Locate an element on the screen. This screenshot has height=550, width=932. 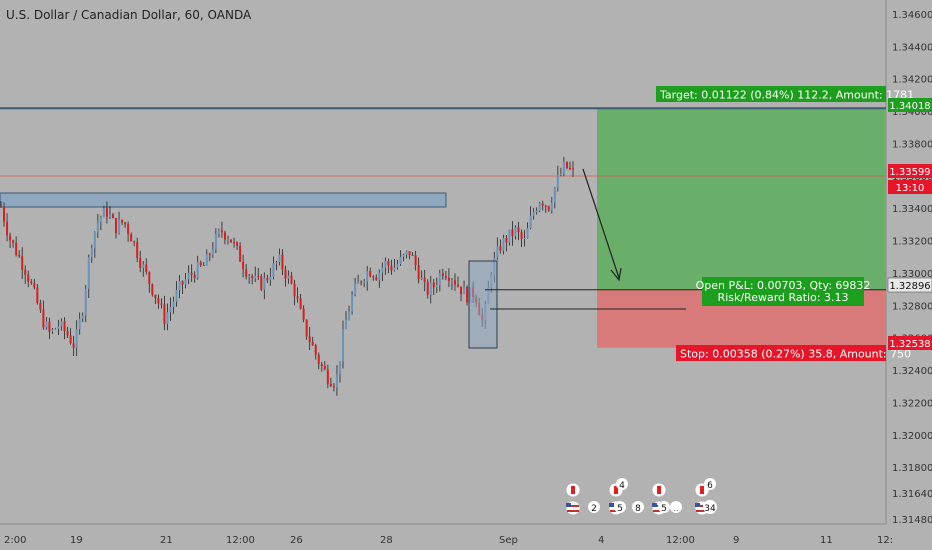
event-badge-us-1: 2 is located at coordinates (582, 508).